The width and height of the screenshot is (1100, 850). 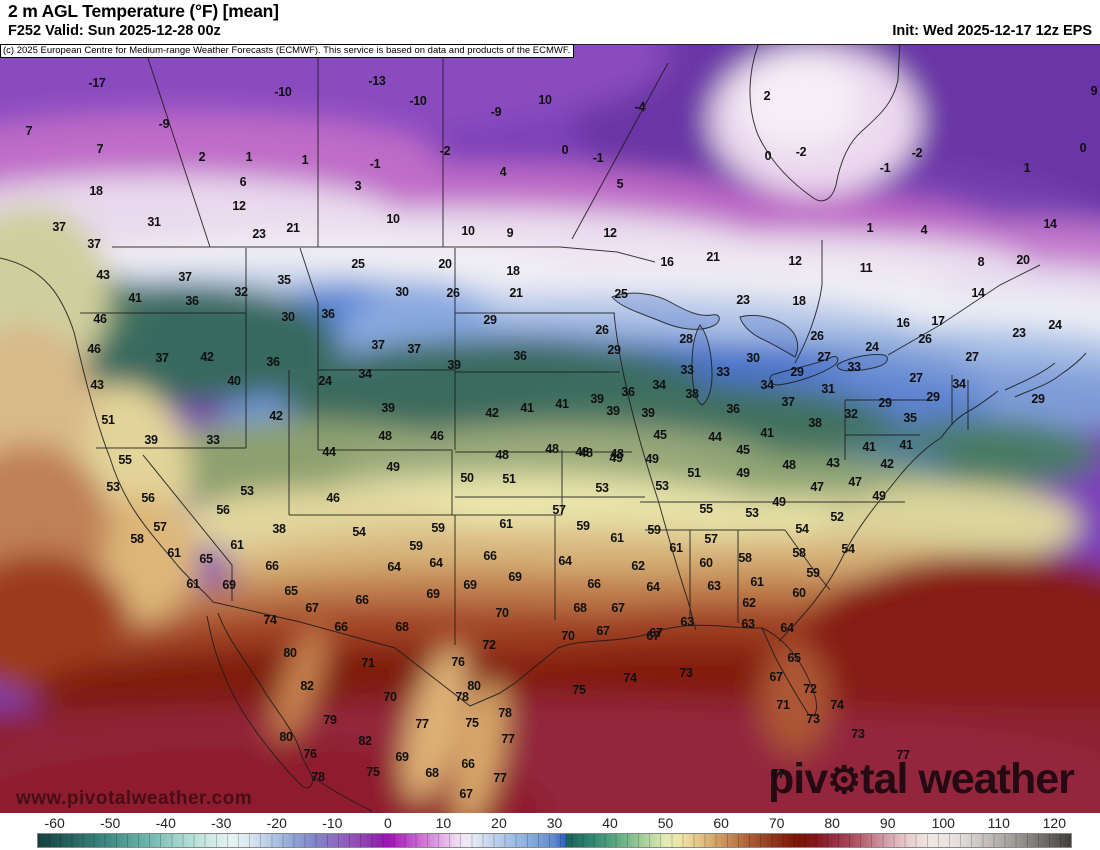 What do you see at coordinates (110, 823) in the screenshot?
I see `colorbar-tick: -50` at bounding box center [110, 823].